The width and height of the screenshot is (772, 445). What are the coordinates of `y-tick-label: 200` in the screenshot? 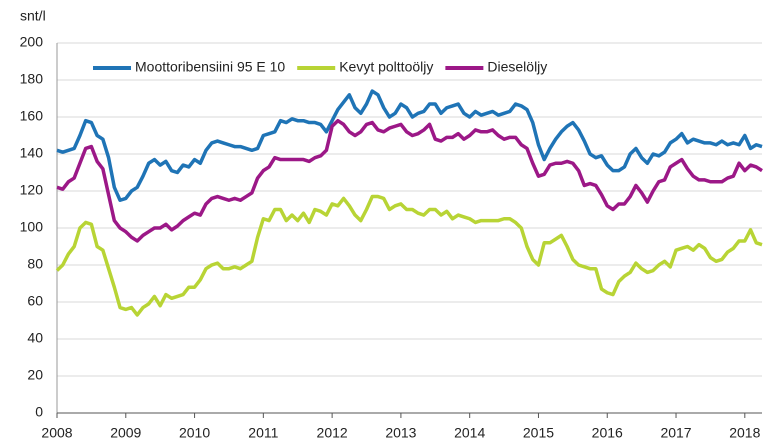 It's located at (32, 42).